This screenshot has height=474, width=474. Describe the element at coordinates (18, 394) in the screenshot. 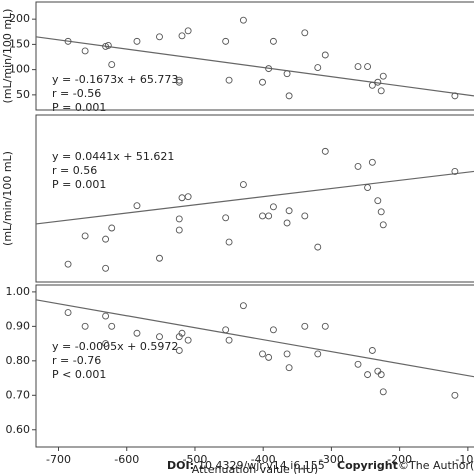

I see `y-tick-label: 0.70` at that location.